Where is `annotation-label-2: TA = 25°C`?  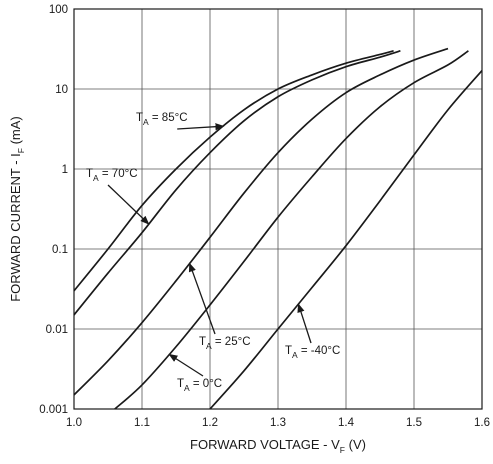
annotation-label-2: TA = 25°C is located at coordinates (225, 343).